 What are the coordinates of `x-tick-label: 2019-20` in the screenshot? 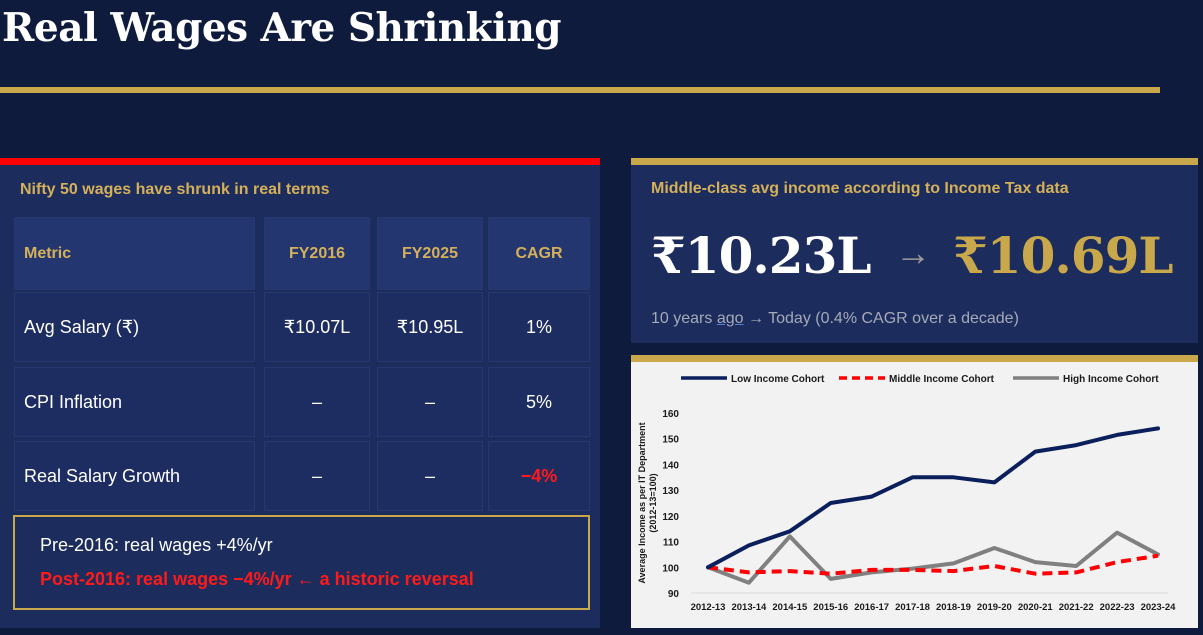 It's located at (994, 607).